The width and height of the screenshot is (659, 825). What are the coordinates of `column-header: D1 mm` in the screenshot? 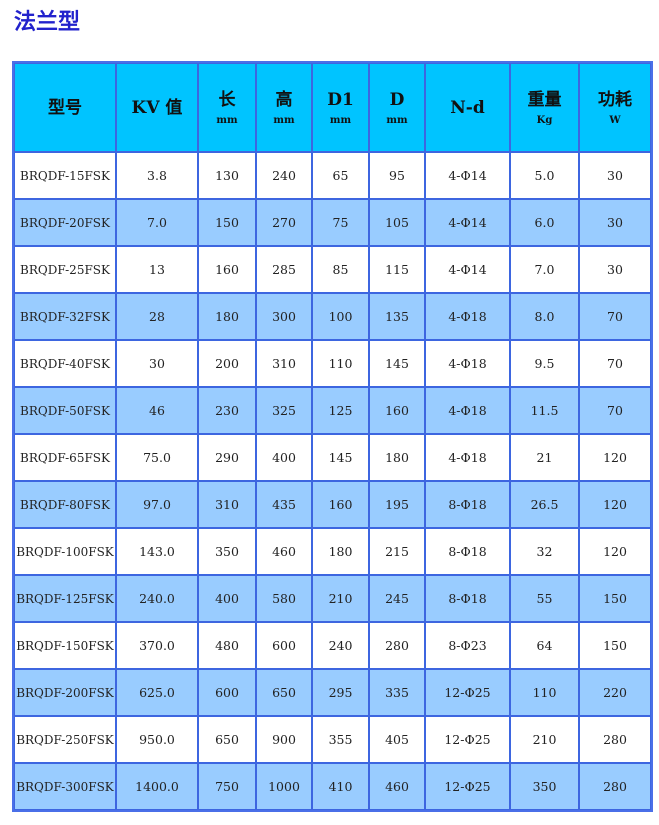 It's located at (340, 107).